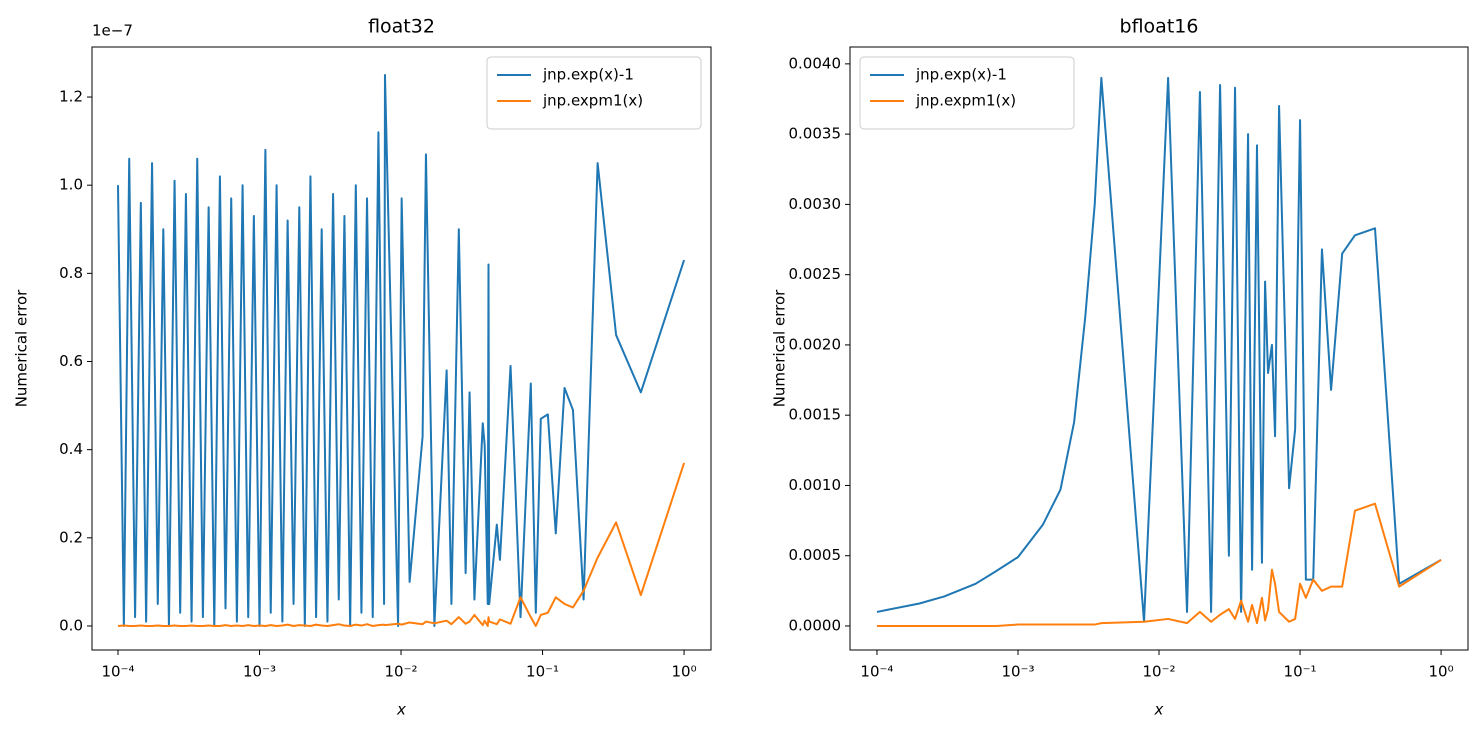  Describe the element at coordinates (71, 361) in the screenshot. I see `y-tick-label: 0.6` at that location.